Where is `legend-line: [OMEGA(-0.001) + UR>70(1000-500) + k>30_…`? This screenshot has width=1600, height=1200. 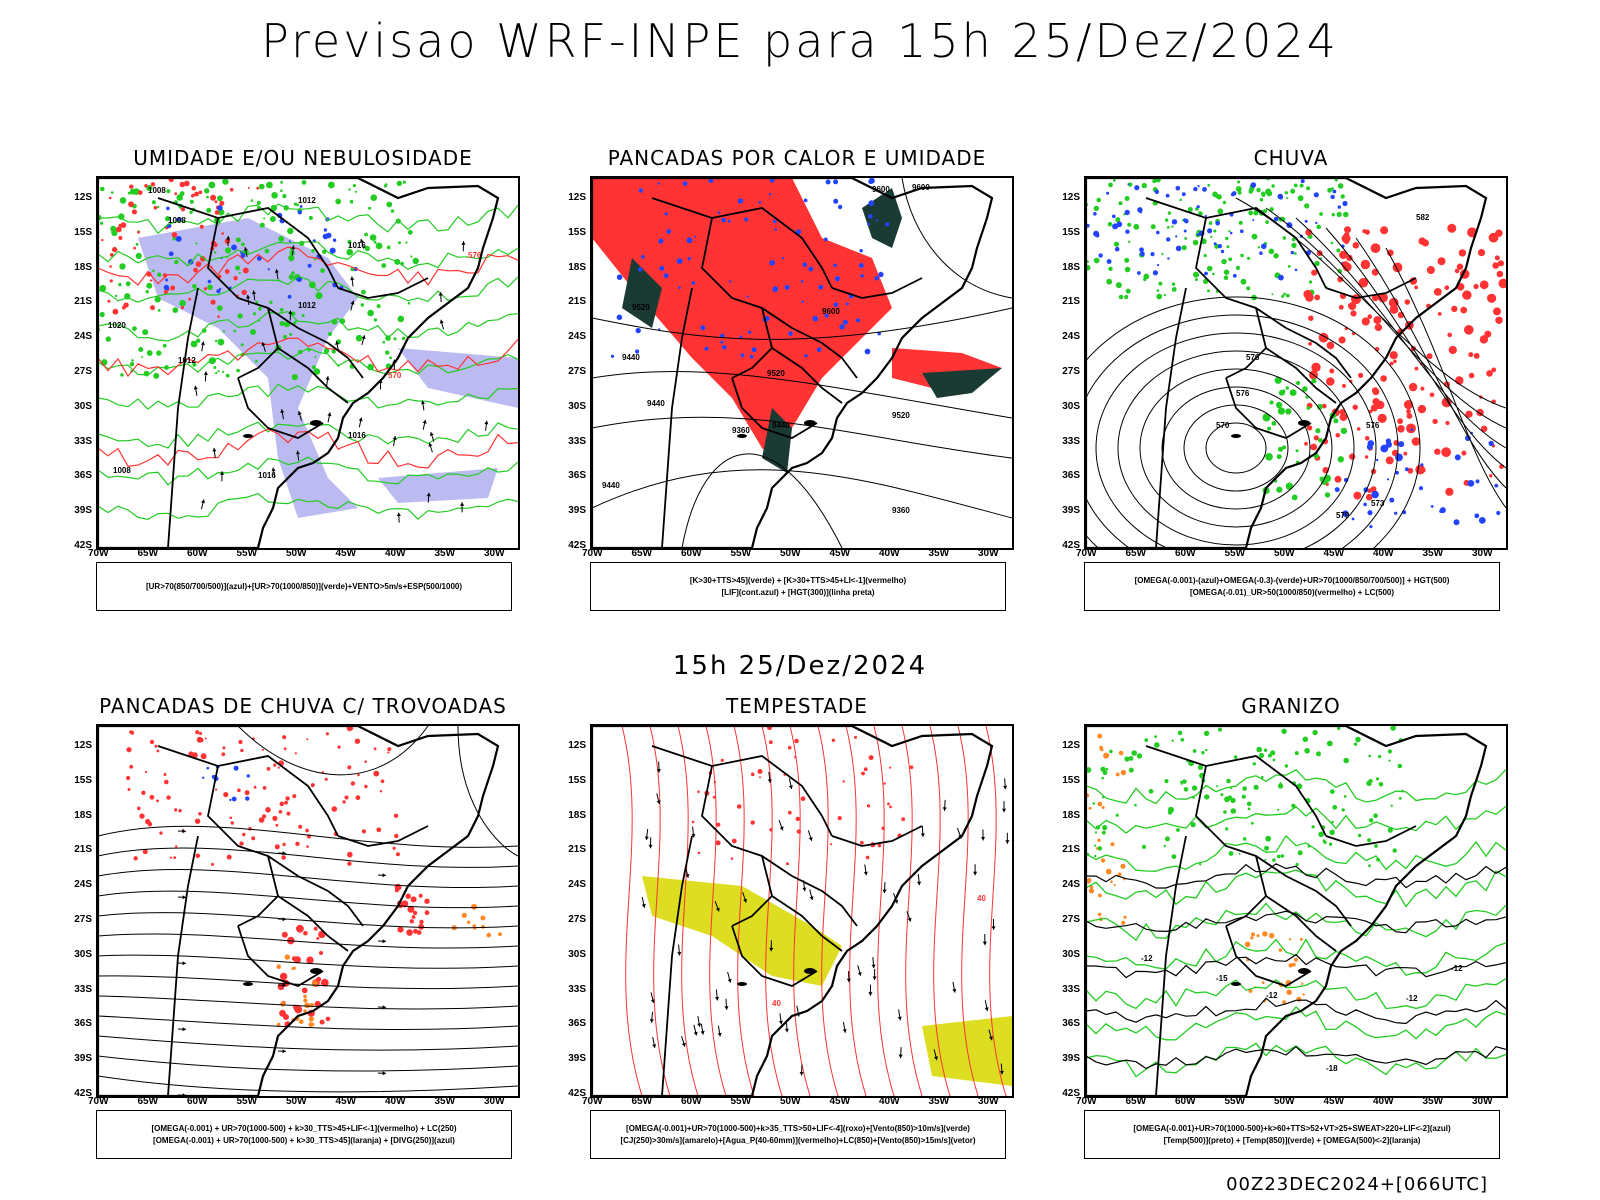 legend-line: [OMEGA(-0.001) + UR>70(1000-500) + k>30_… is located at coordinates (304, 1128).